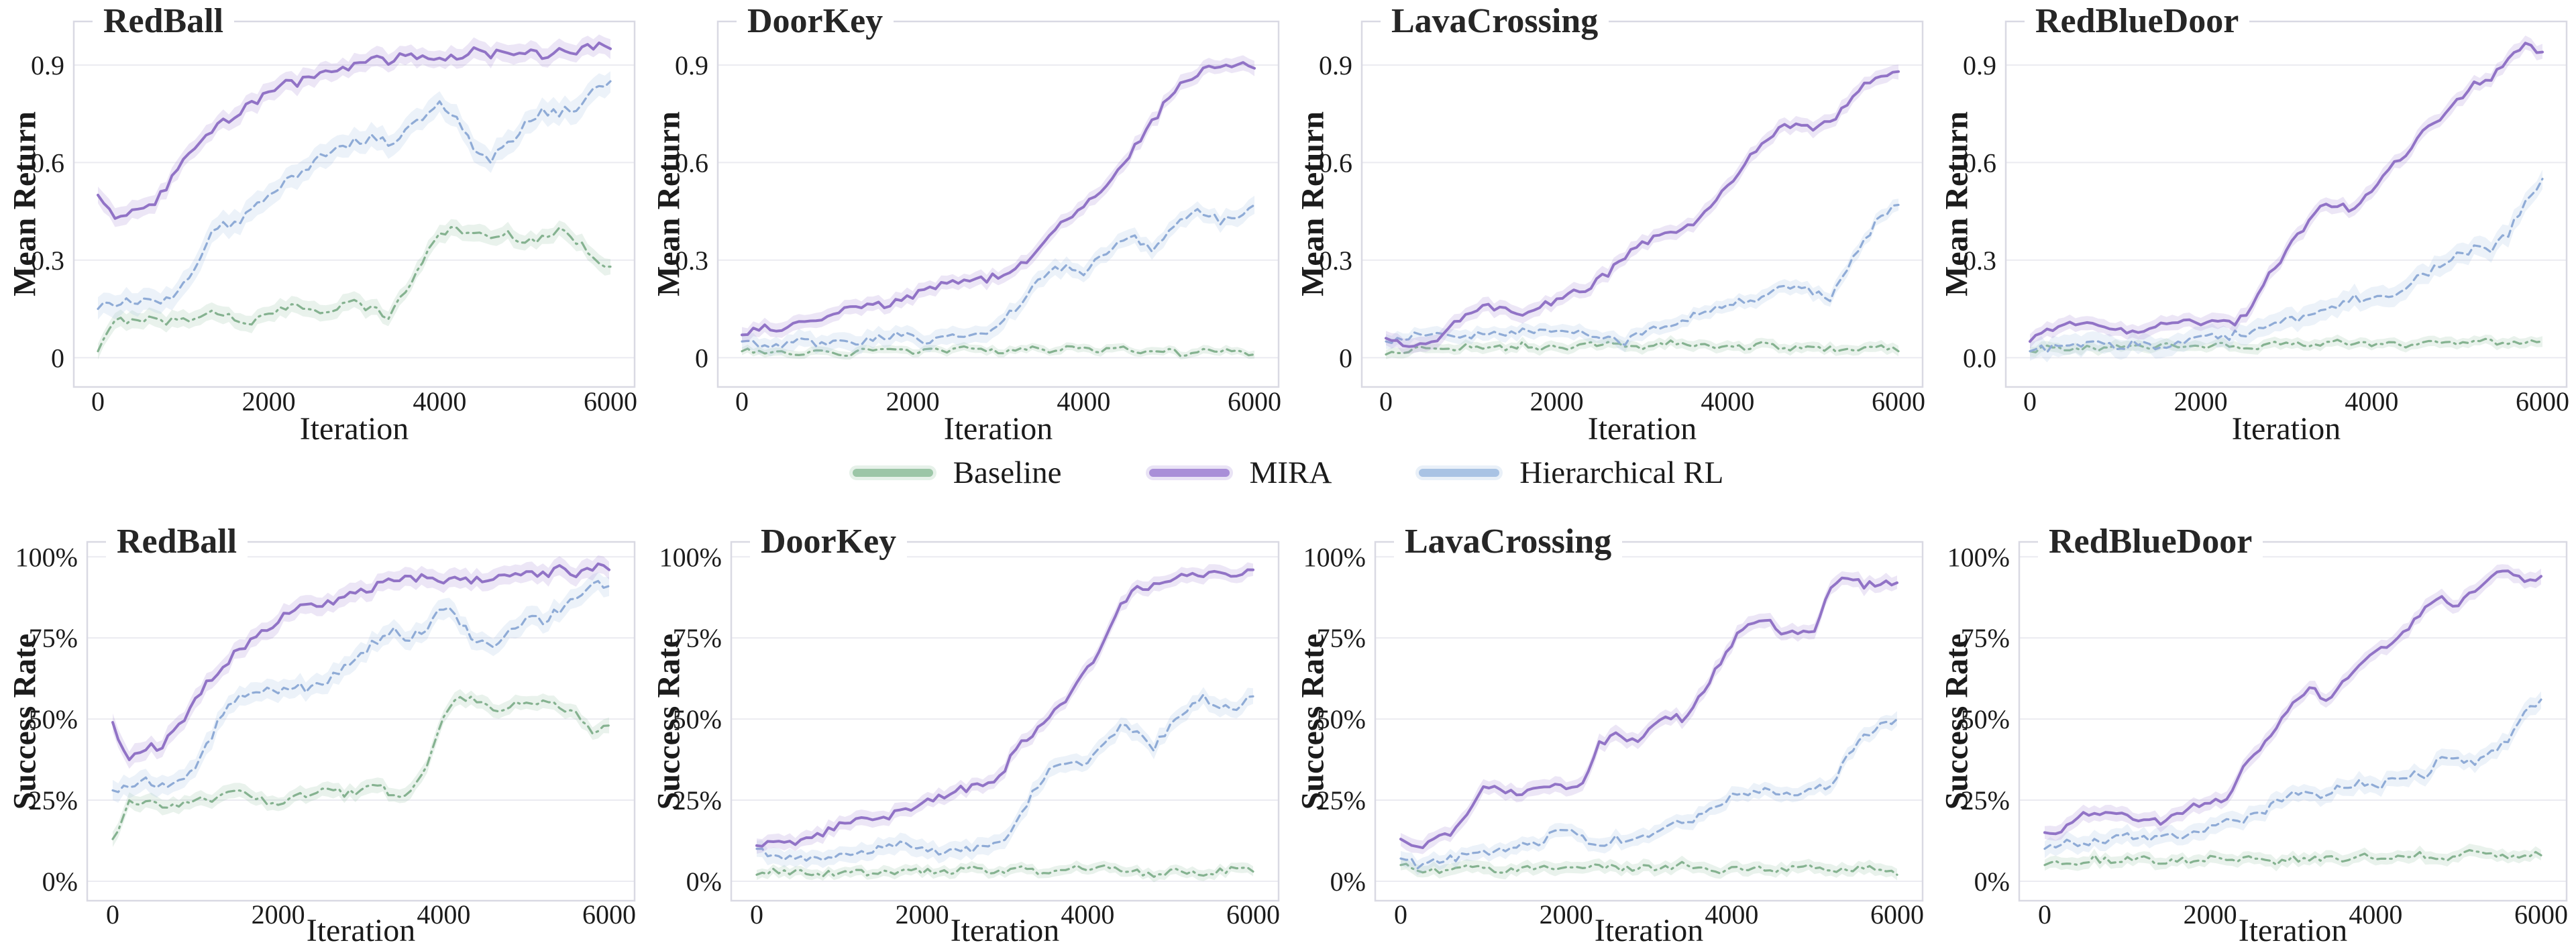 This screenshot has width=2576, height=949. I want to click on plot-canvas-redbluedoor-mean-return: 0.0 0.3 0.6 0.9 0 2000 4000 6000, so click(2266, 218).